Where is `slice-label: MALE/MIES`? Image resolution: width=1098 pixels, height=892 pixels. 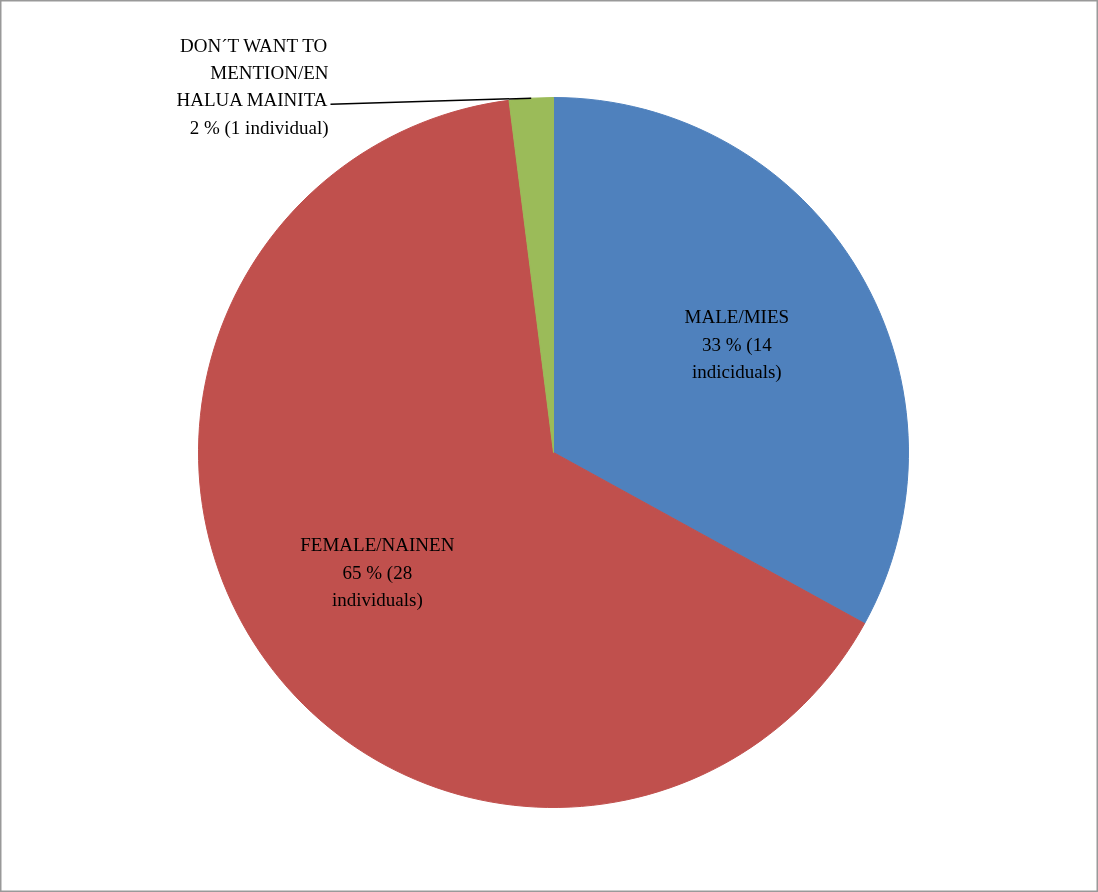 slice-label: MALE/MIES is located at coordinates (737, 317).